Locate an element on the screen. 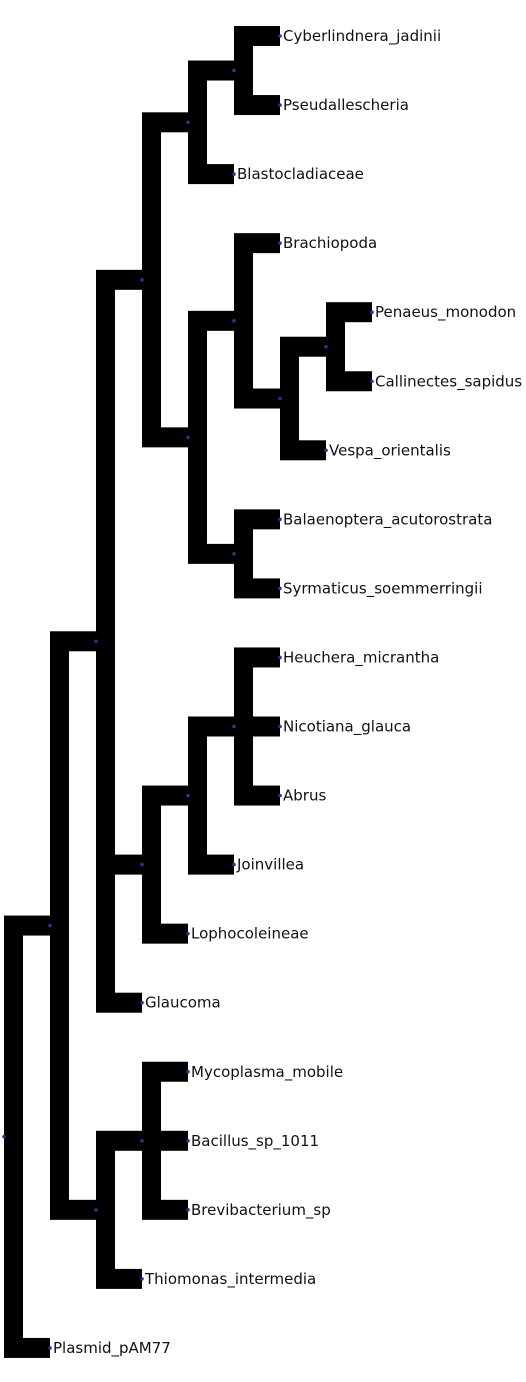 Image resolution: width=526 pixels, height=1382 pixels. leaf-label: Callinectes_sapidus is located at coordinates (448, 381).